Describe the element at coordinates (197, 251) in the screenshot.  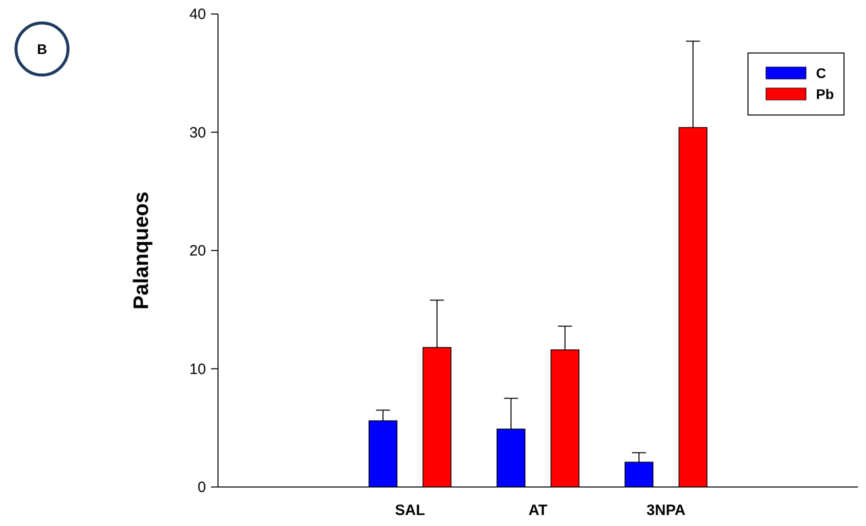
I see `y-tick-label: 20` at that location.